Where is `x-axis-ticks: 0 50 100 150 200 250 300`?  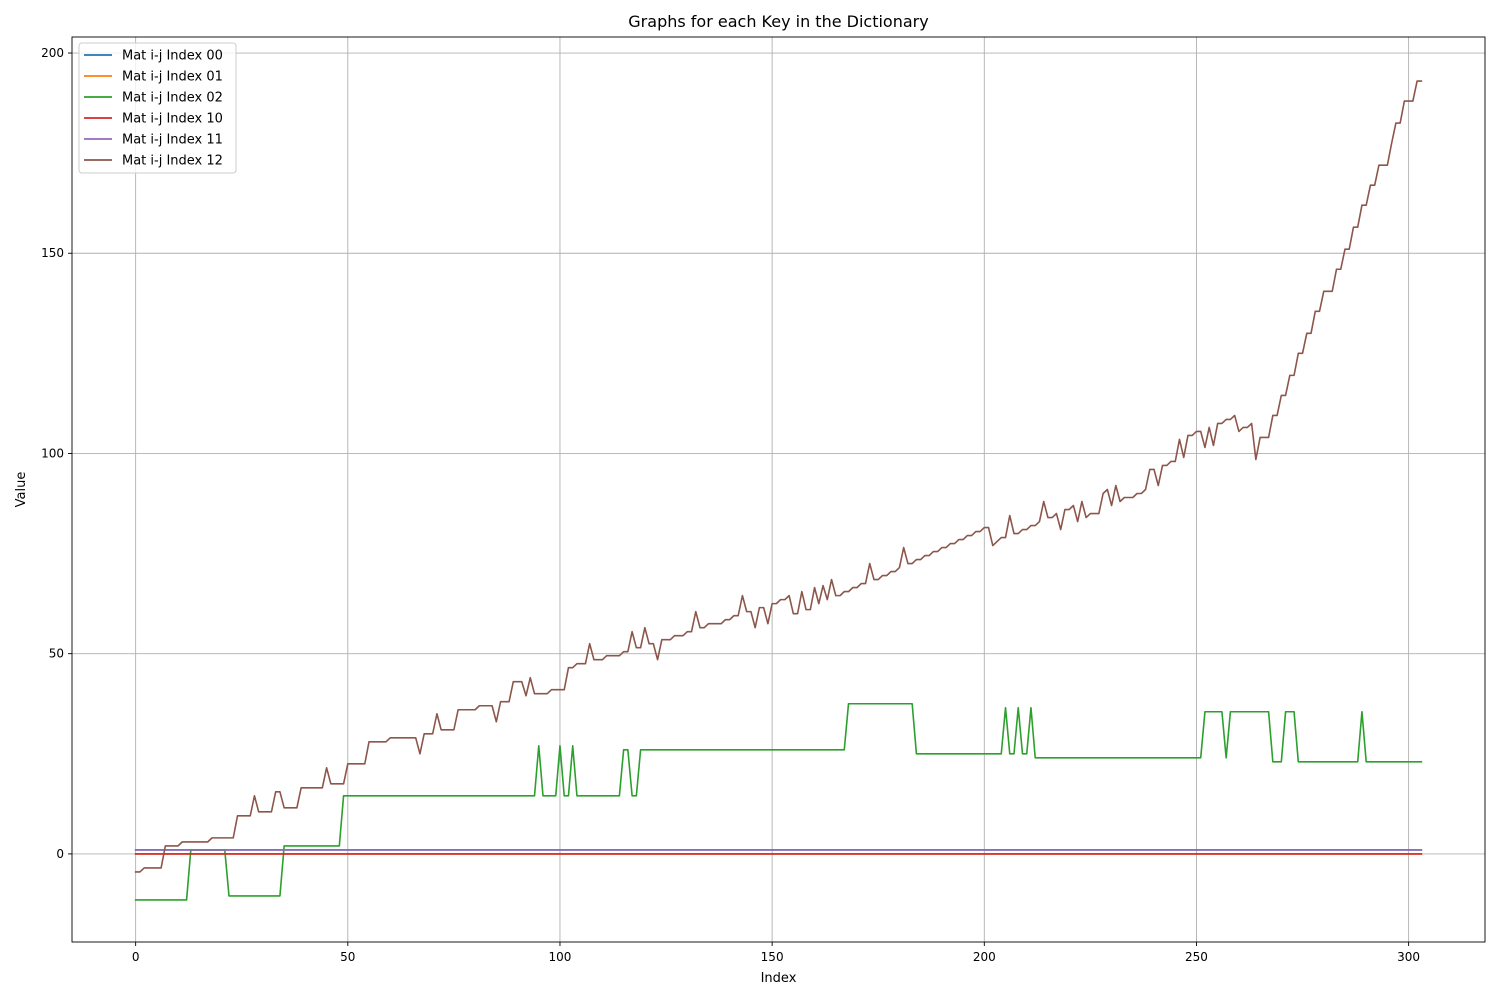
x-axis-ticks: 0 50 100 150 200 250 300 is located at coordinates (776, 953).